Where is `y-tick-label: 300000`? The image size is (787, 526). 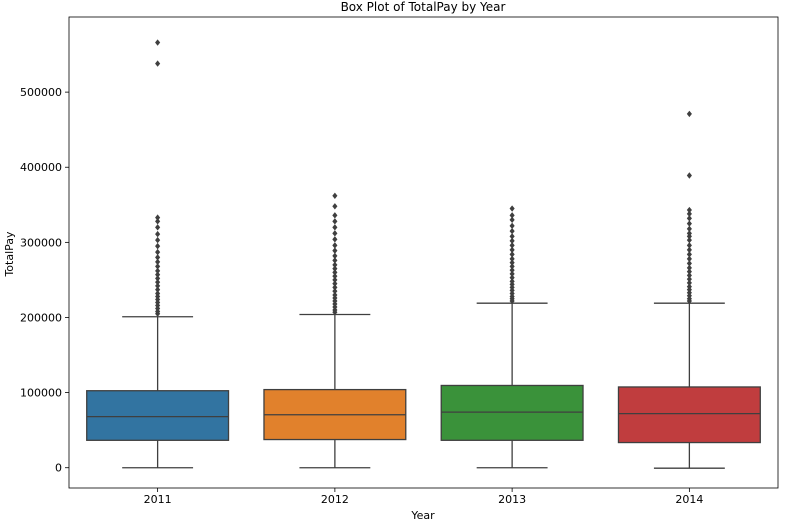
y-tick-label: 300000 is located at coordinates (41, 242).